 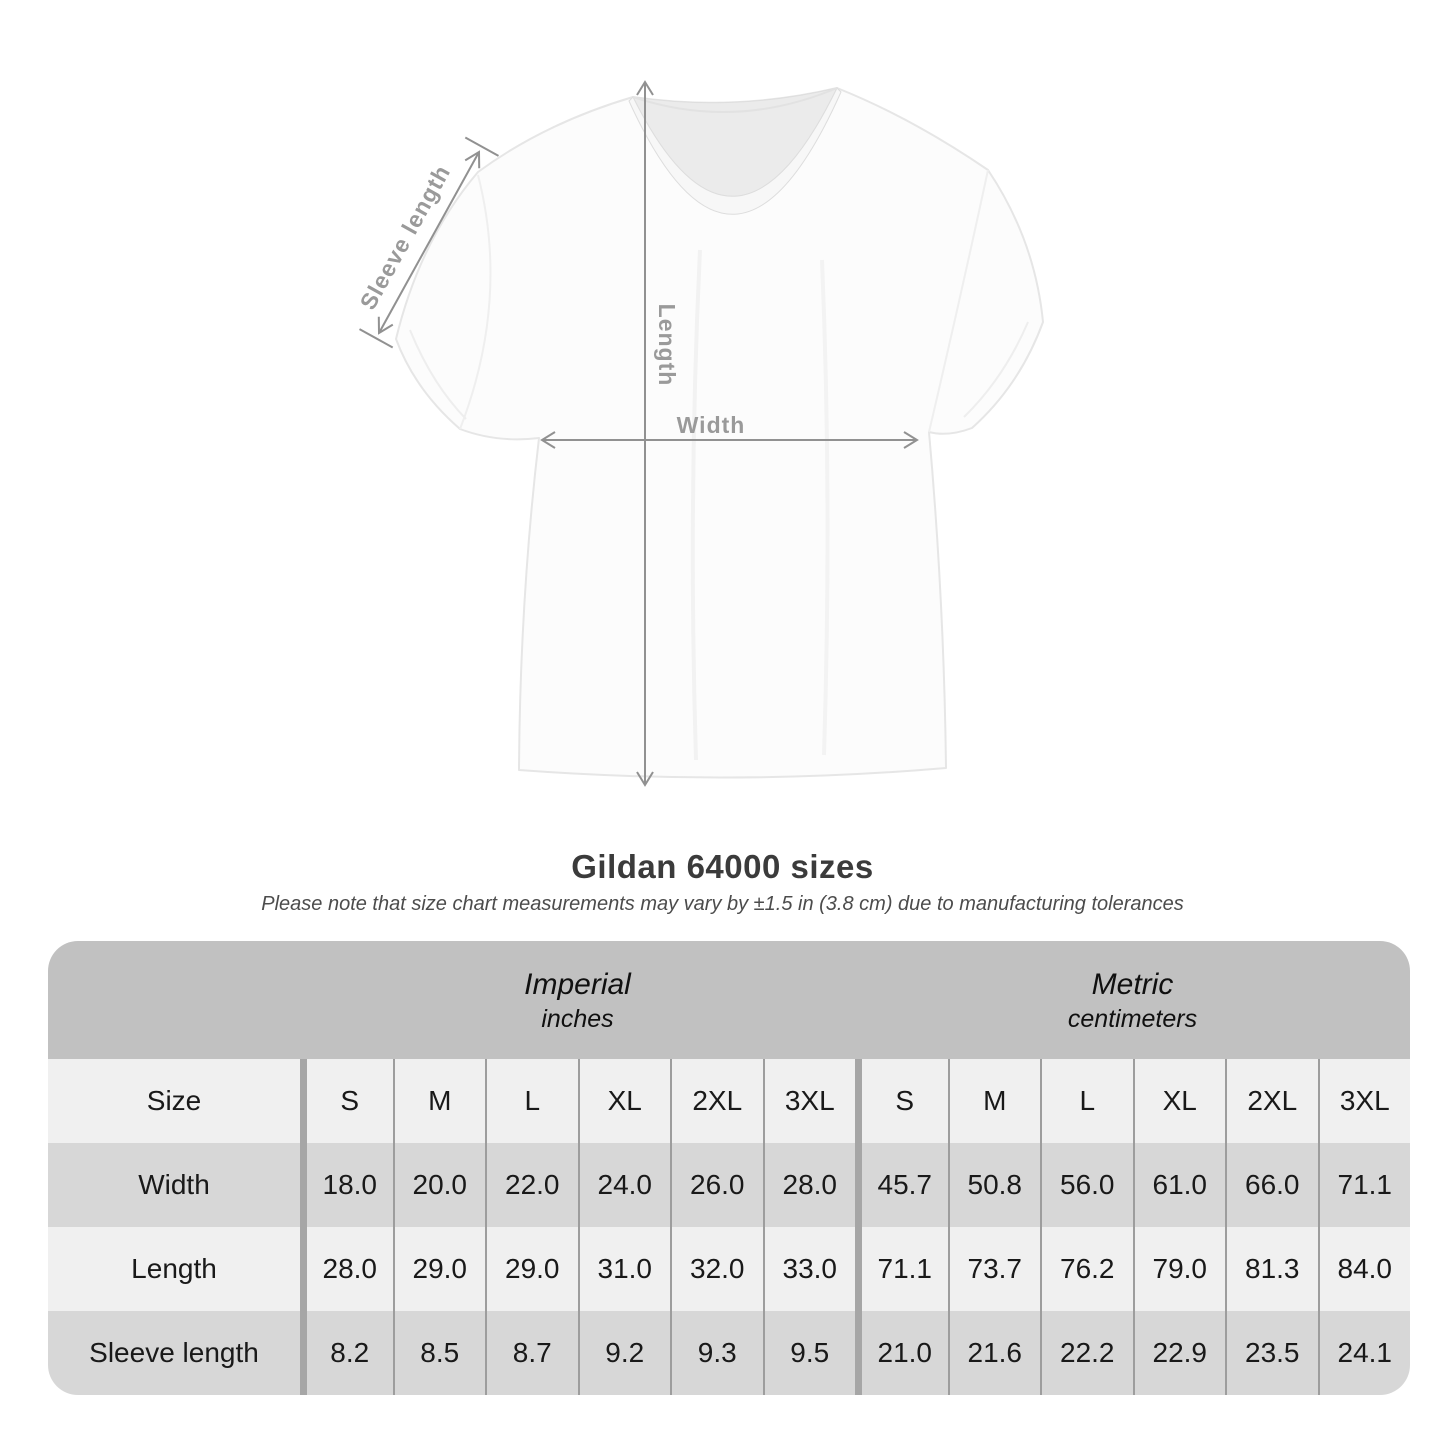 I want to click on table-cell: 21.0, so click(x=901, y=1353).